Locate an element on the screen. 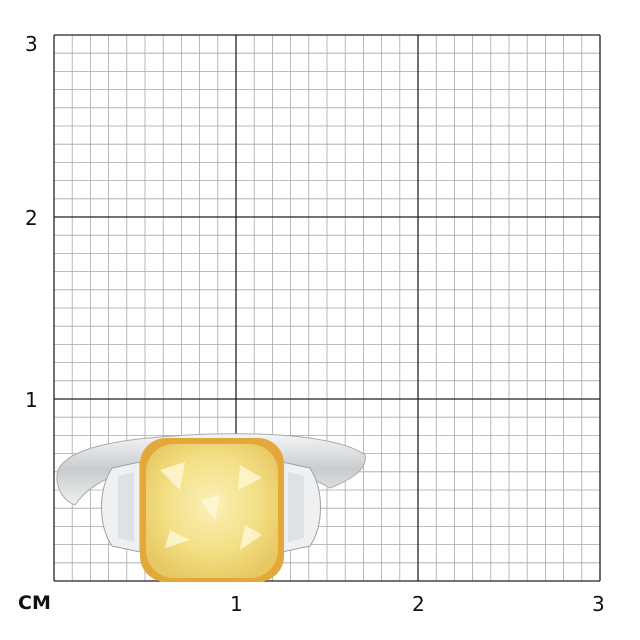 The image size is (640, 640). x-tick-3: 3 is located at coordinates (598, 604).